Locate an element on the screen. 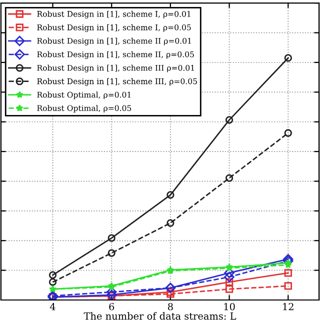 Image resolution: width=320 pixels, height=320 pixels. x-tick-label: 12 is located at coordinates (288, 306).